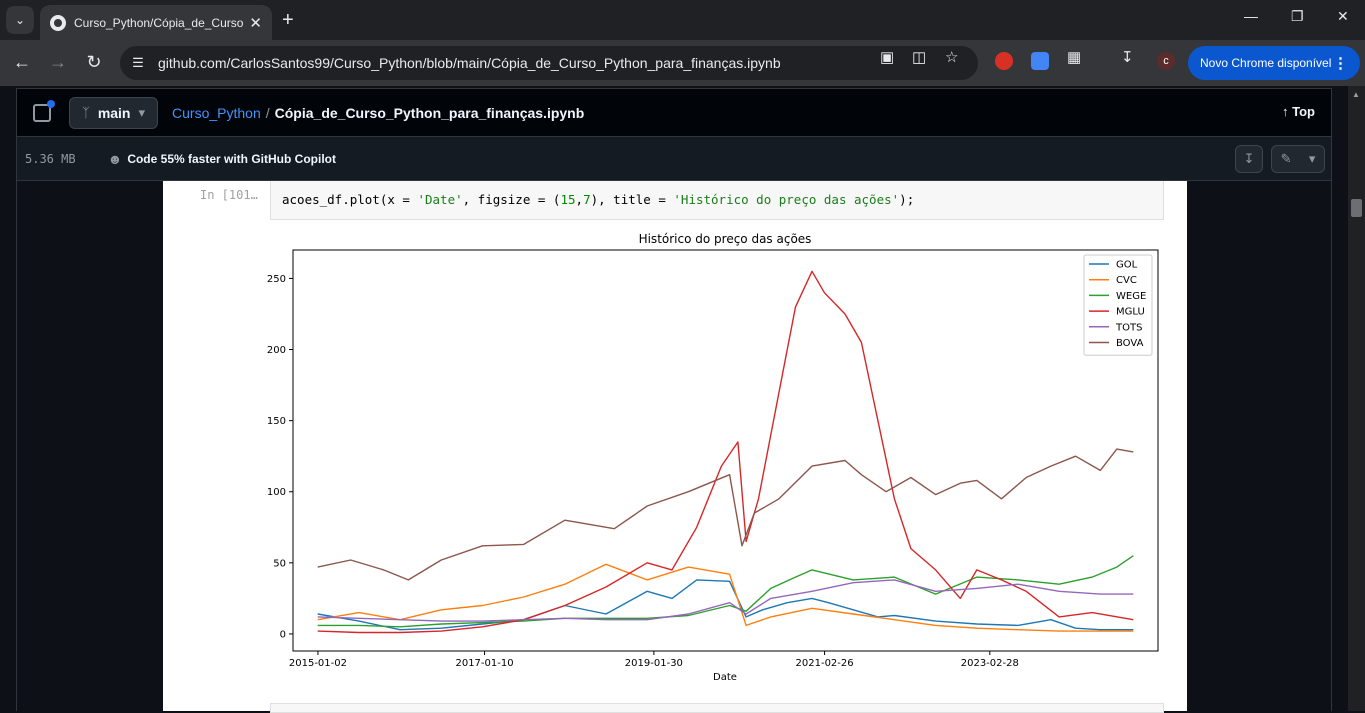 The width and height of the screenshot is (1365, 713). Describe the element at coordinates (1004, 61) in the screenshot. I see `extension-red-icon` at that location.